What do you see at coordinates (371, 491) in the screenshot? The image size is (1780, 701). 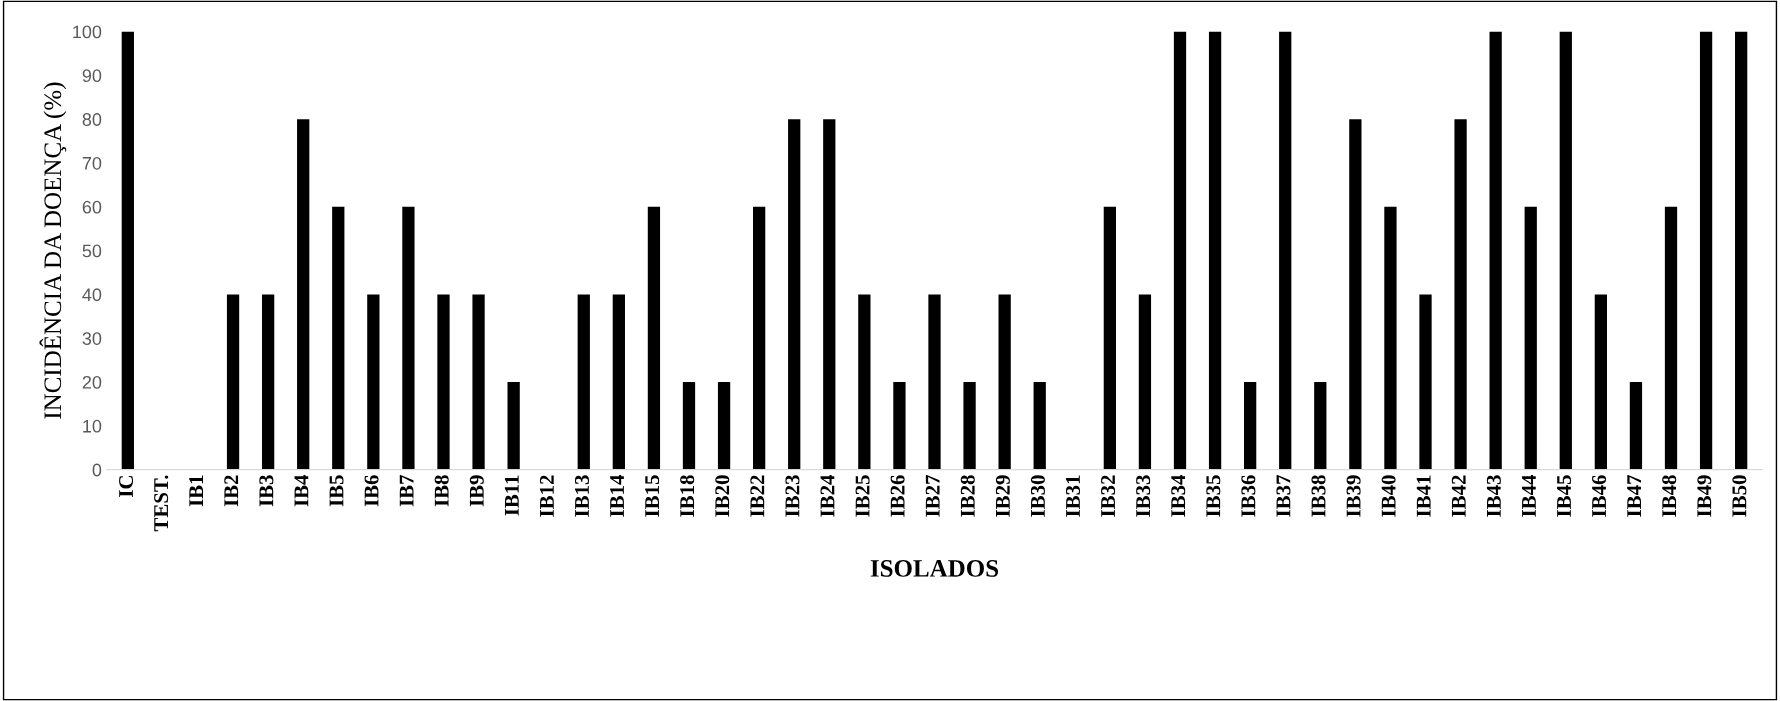 I see `x-tick-label: IB6` at bounding box center [371, 491].